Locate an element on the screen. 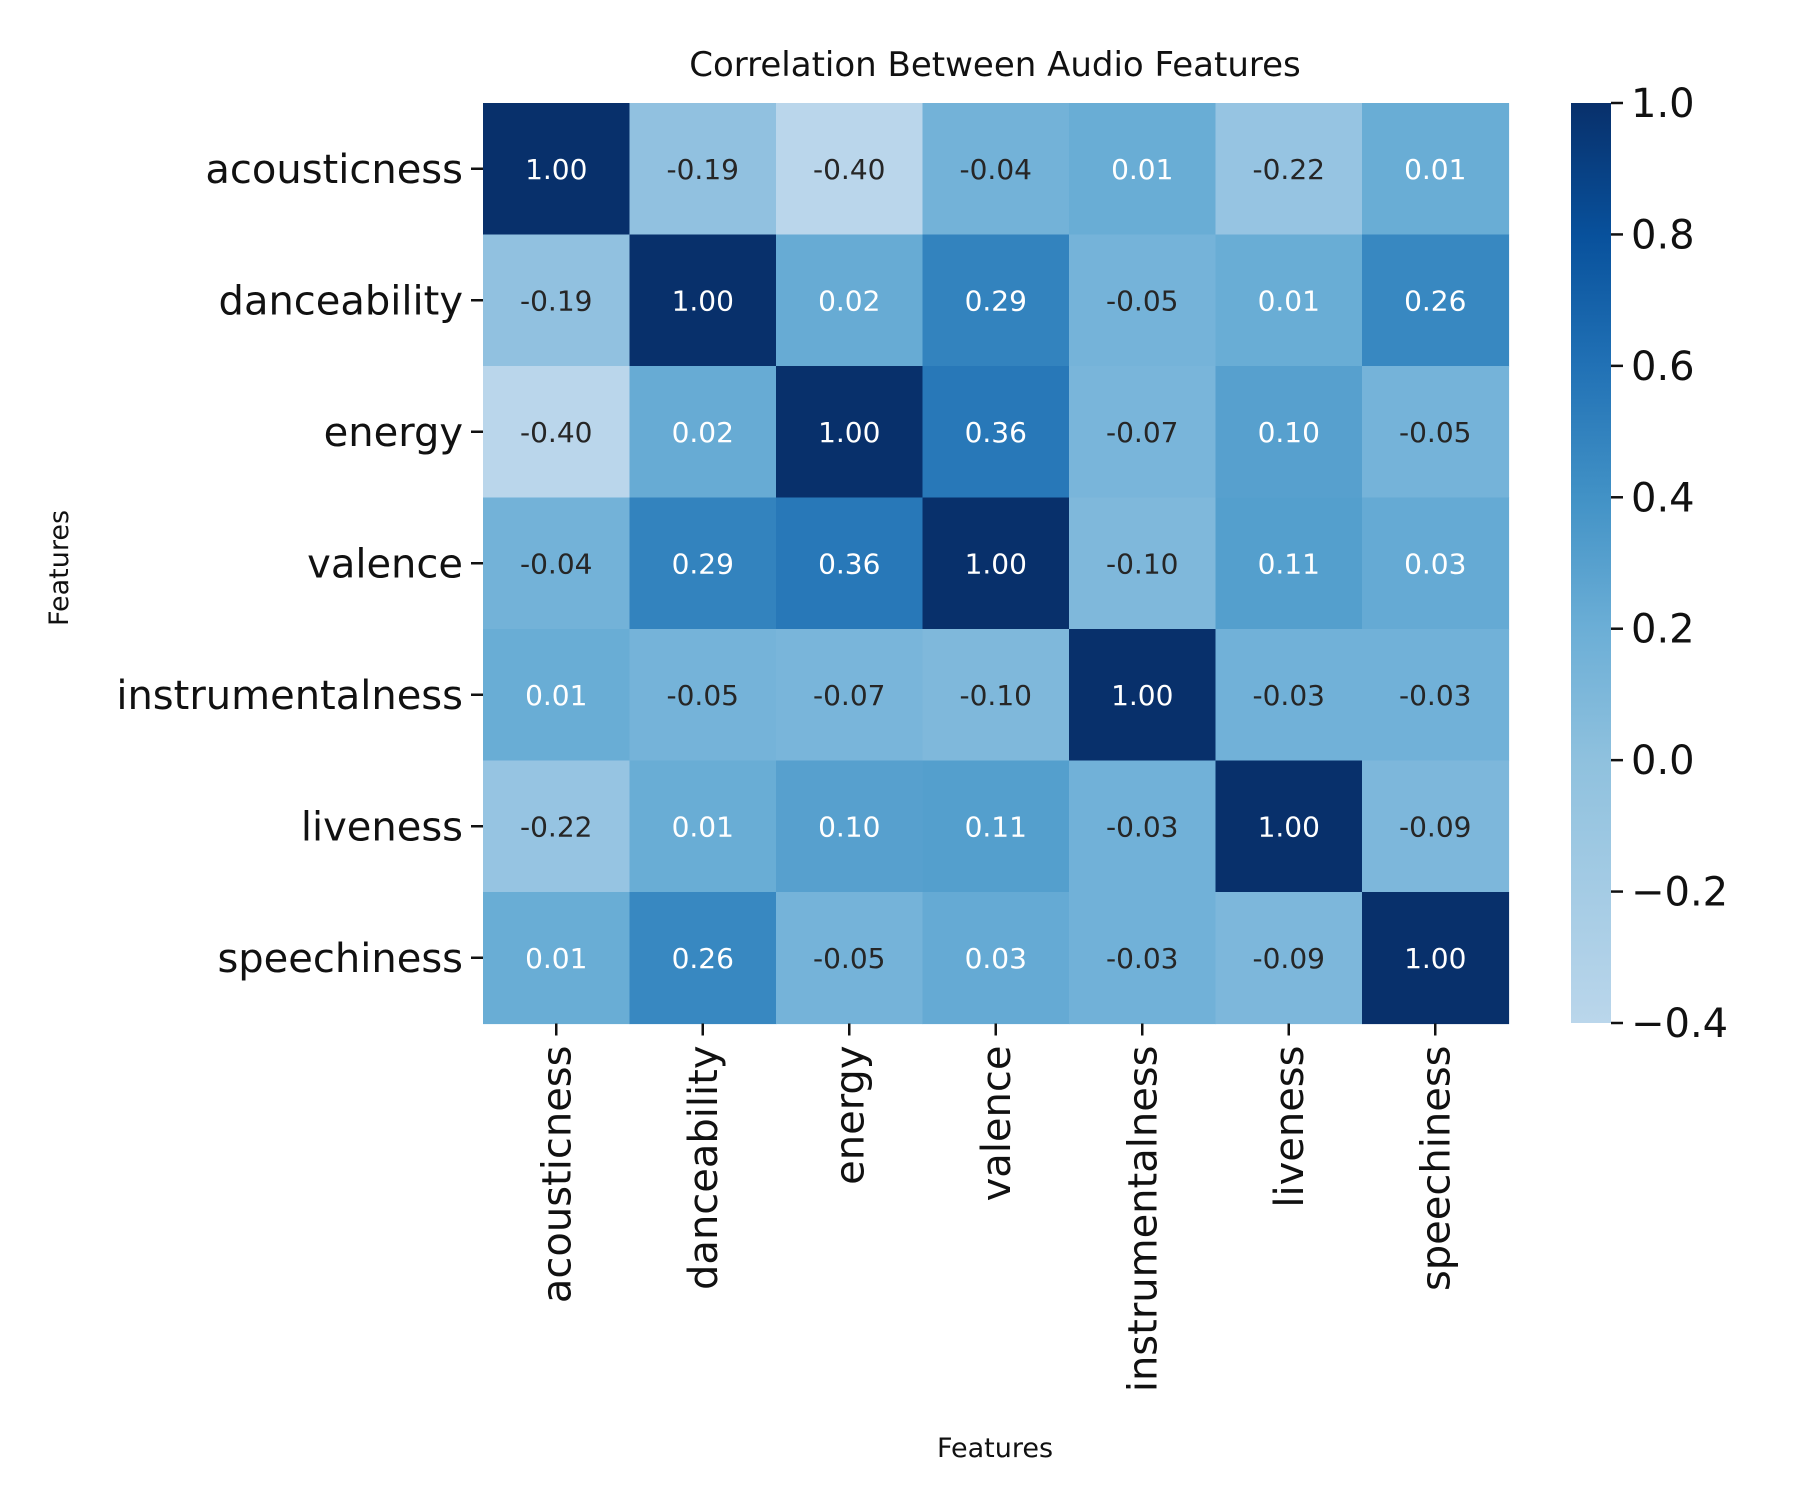 The image size is (1800, 1500). heatmap-cell-speechiness-speechiness is located at coordinates (1436, 958).